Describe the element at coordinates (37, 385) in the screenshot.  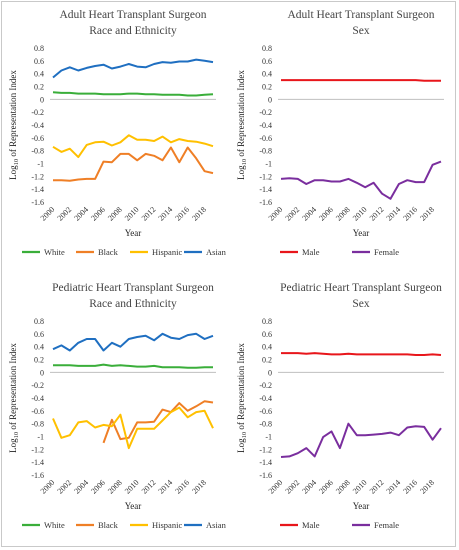
I see `y-tick-label: -0.2` at that location.